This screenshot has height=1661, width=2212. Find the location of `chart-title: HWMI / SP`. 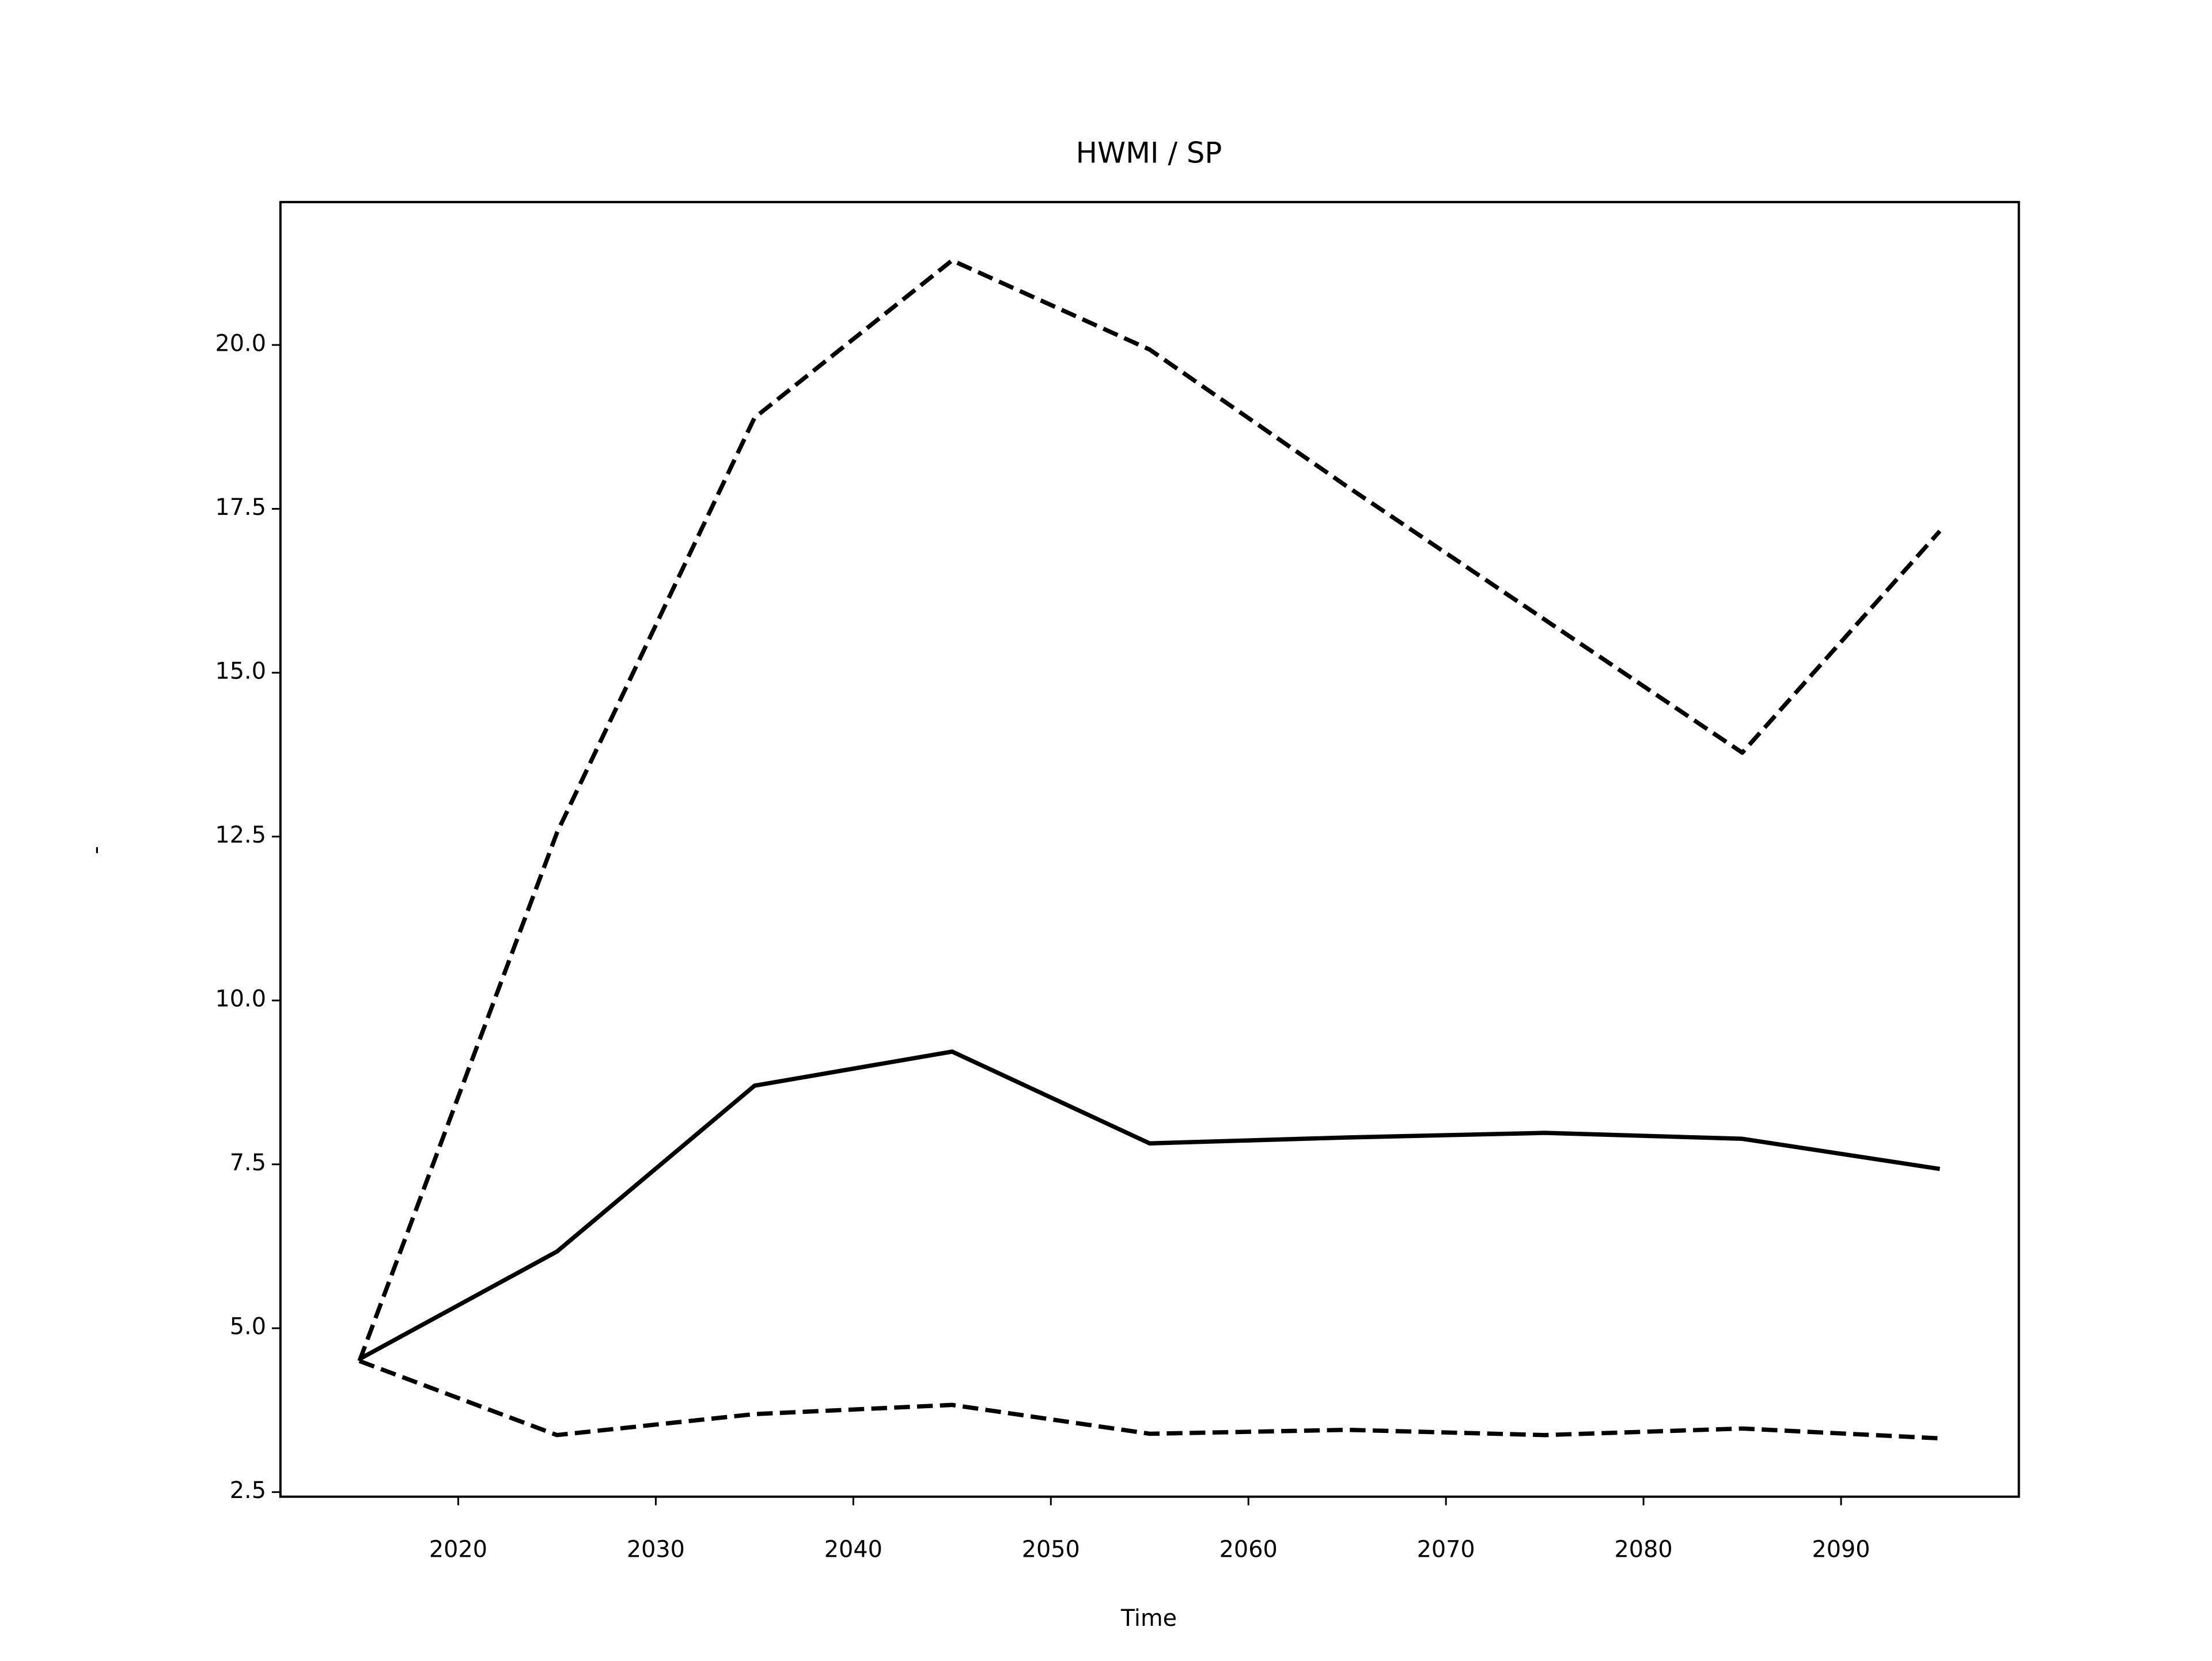

chart-title: HWMI / SP is located at coordinates (1149, 152).